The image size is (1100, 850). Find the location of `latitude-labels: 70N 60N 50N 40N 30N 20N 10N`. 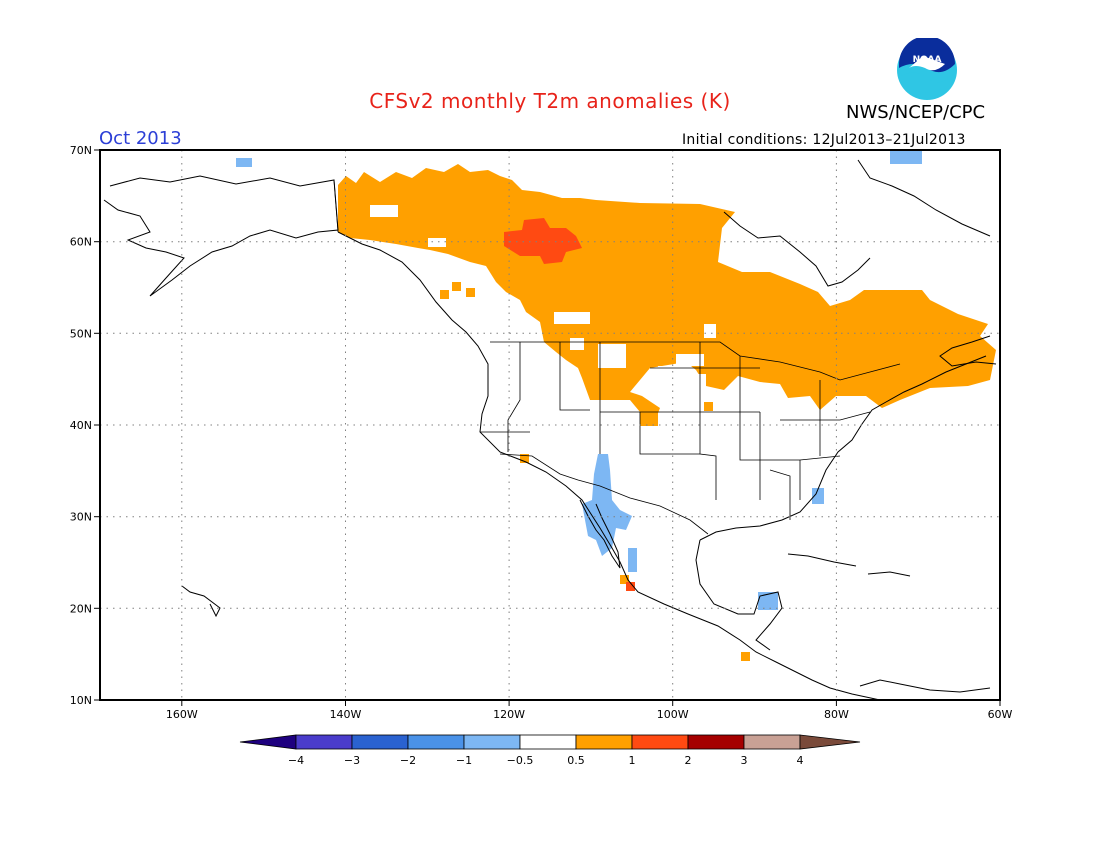

latitude-labels: 70N 60N 50N 40N 30N 20N 10N is located at coordinates (81, 425).